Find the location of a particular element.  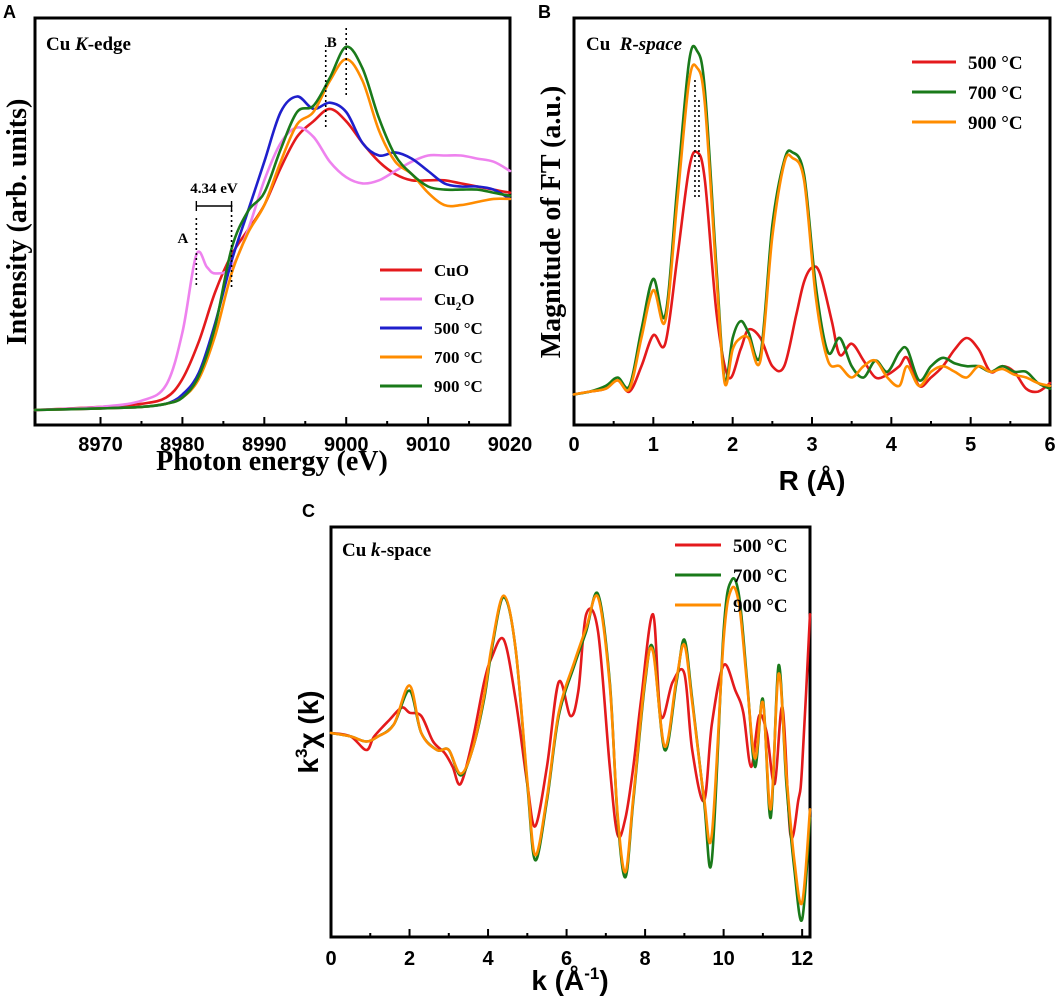

panel-c-title: Cu k-space is located at coordinates (386, 550).